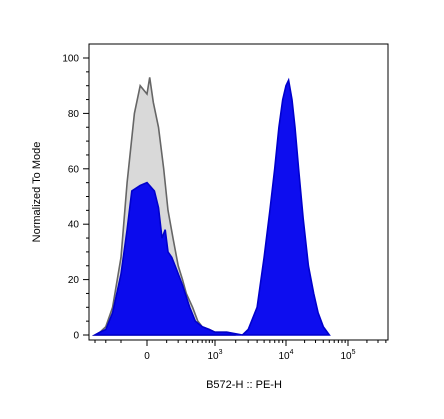 This screenshot has height=419, width=444. What do you see at coordinates (214, 355) in the screenshot?
I see `x-tick-label: 10³` at bounding box center [214, 355].